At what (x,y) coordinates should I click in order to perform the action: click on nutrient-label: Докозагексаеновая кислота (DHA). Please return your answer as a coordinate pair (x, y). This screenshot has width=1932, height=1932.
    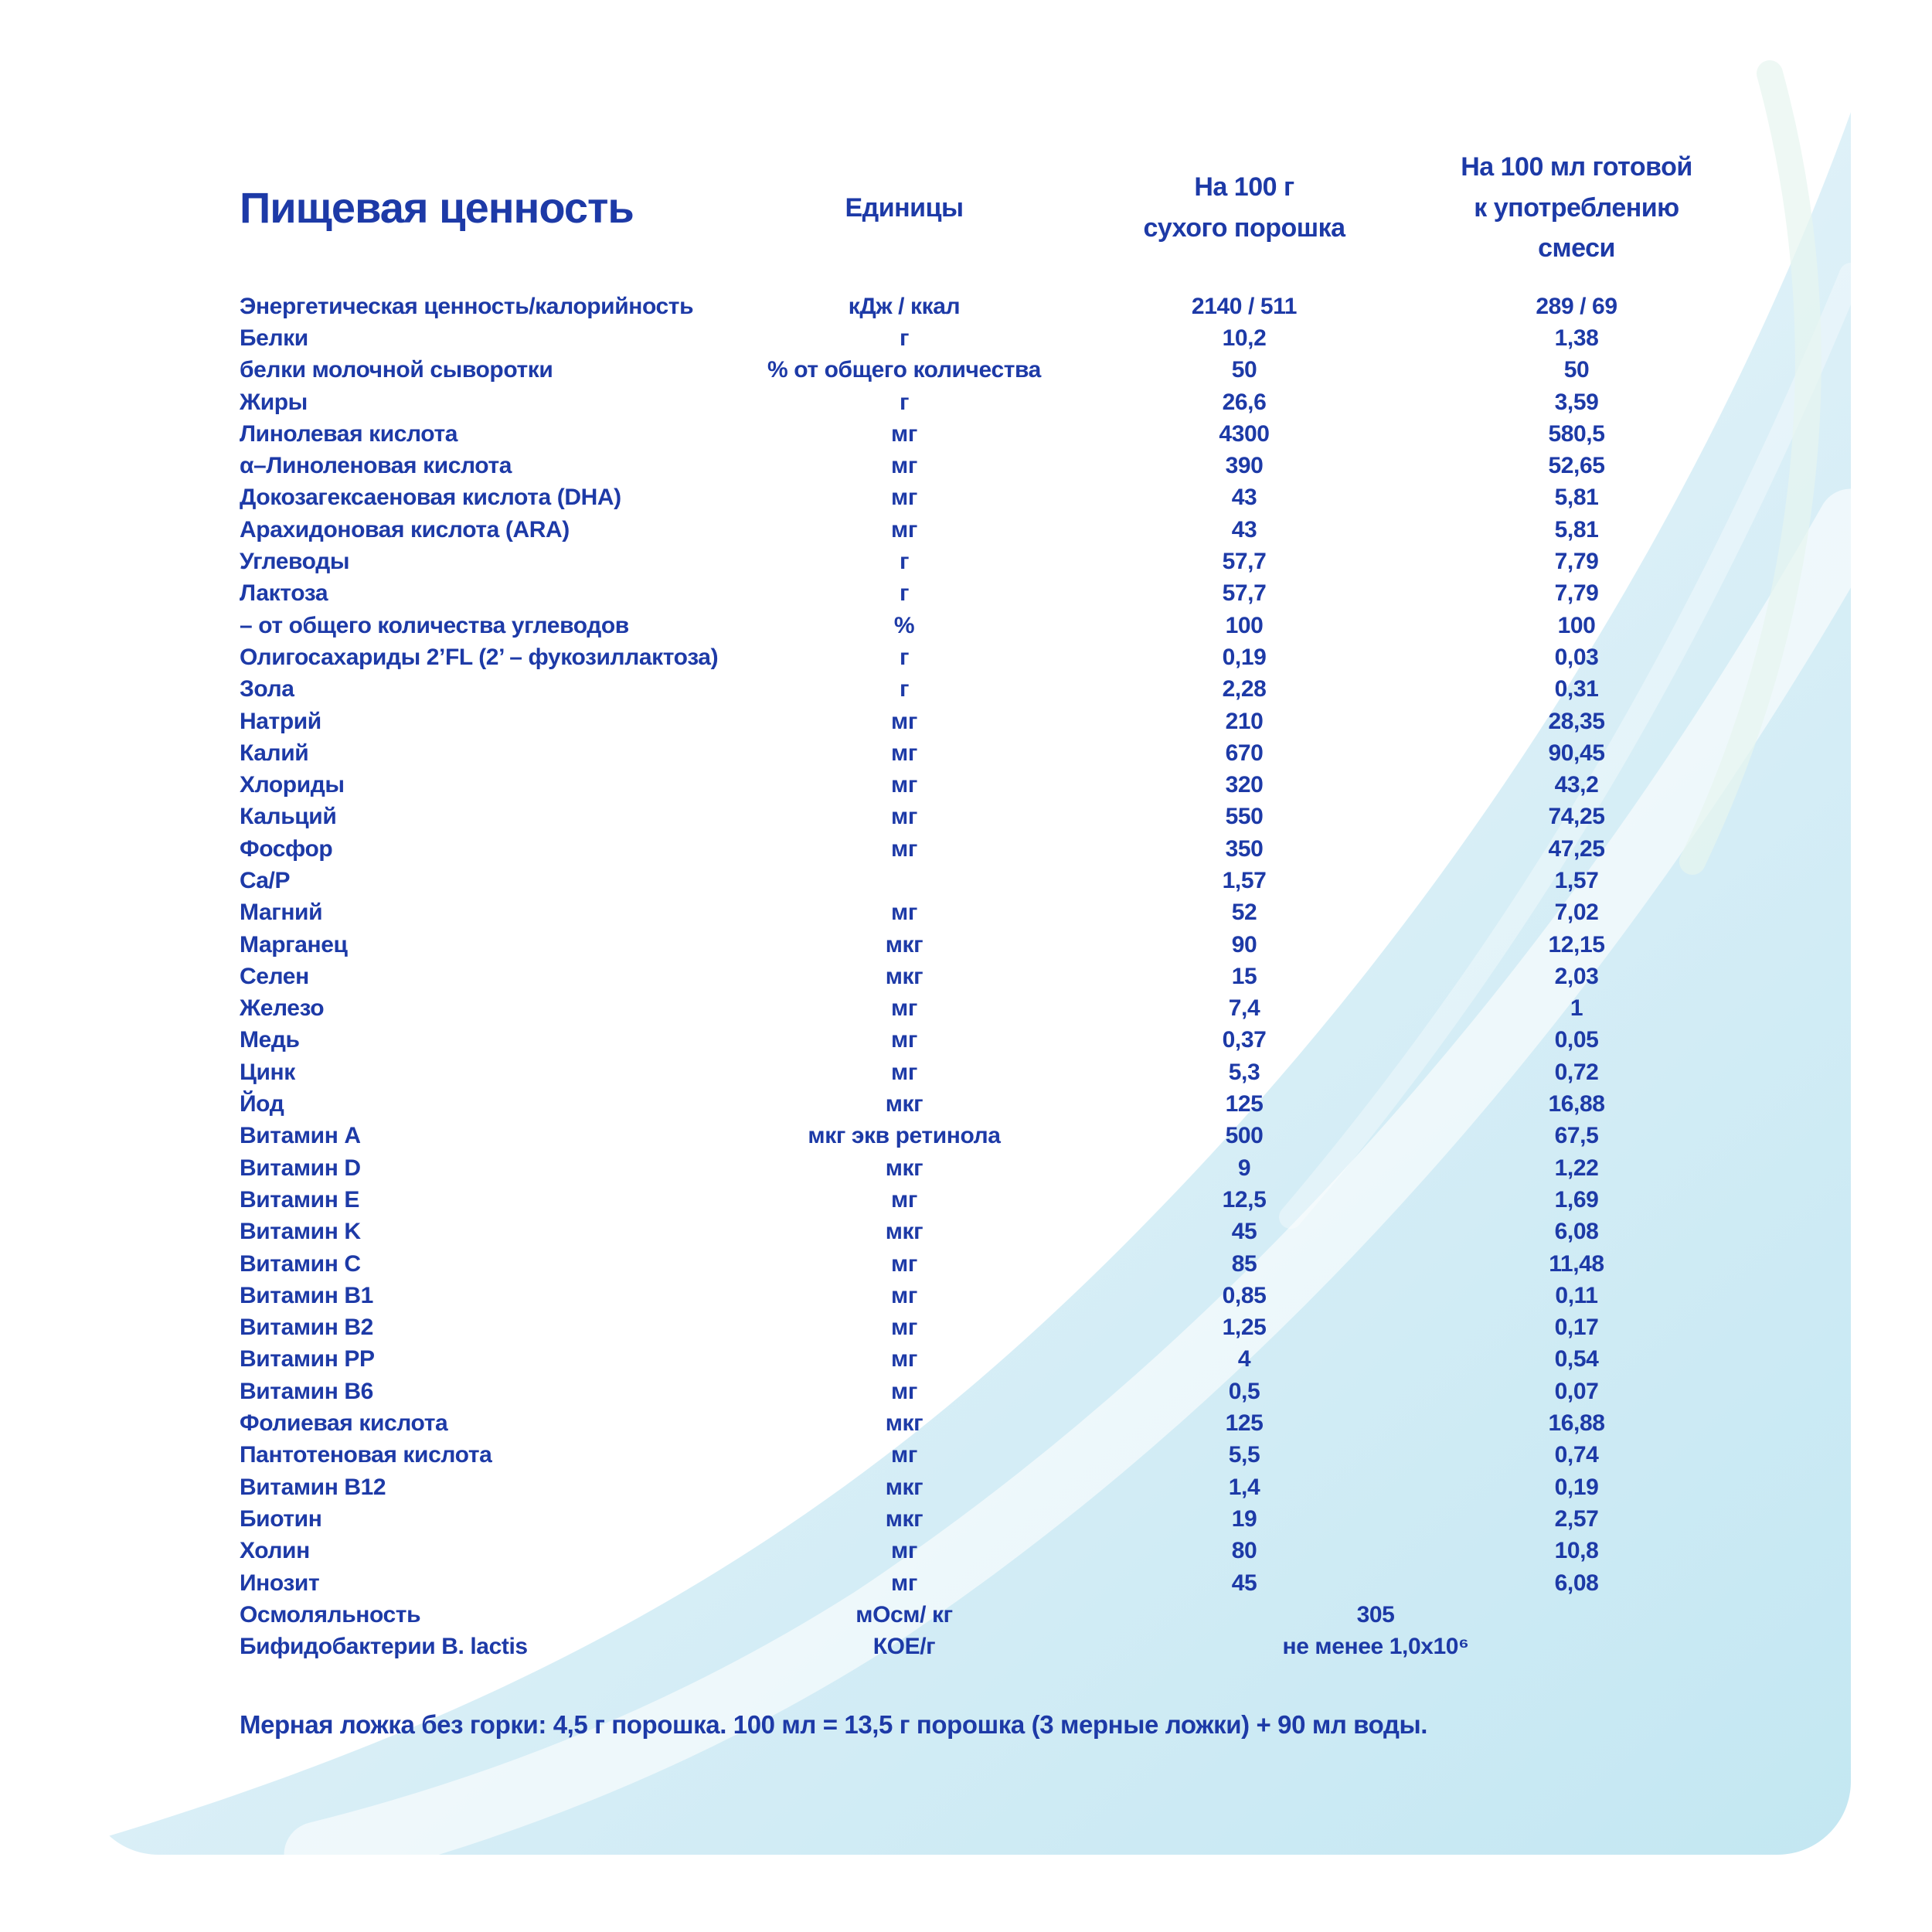
    Looking at the image, I should click on (431, 498).